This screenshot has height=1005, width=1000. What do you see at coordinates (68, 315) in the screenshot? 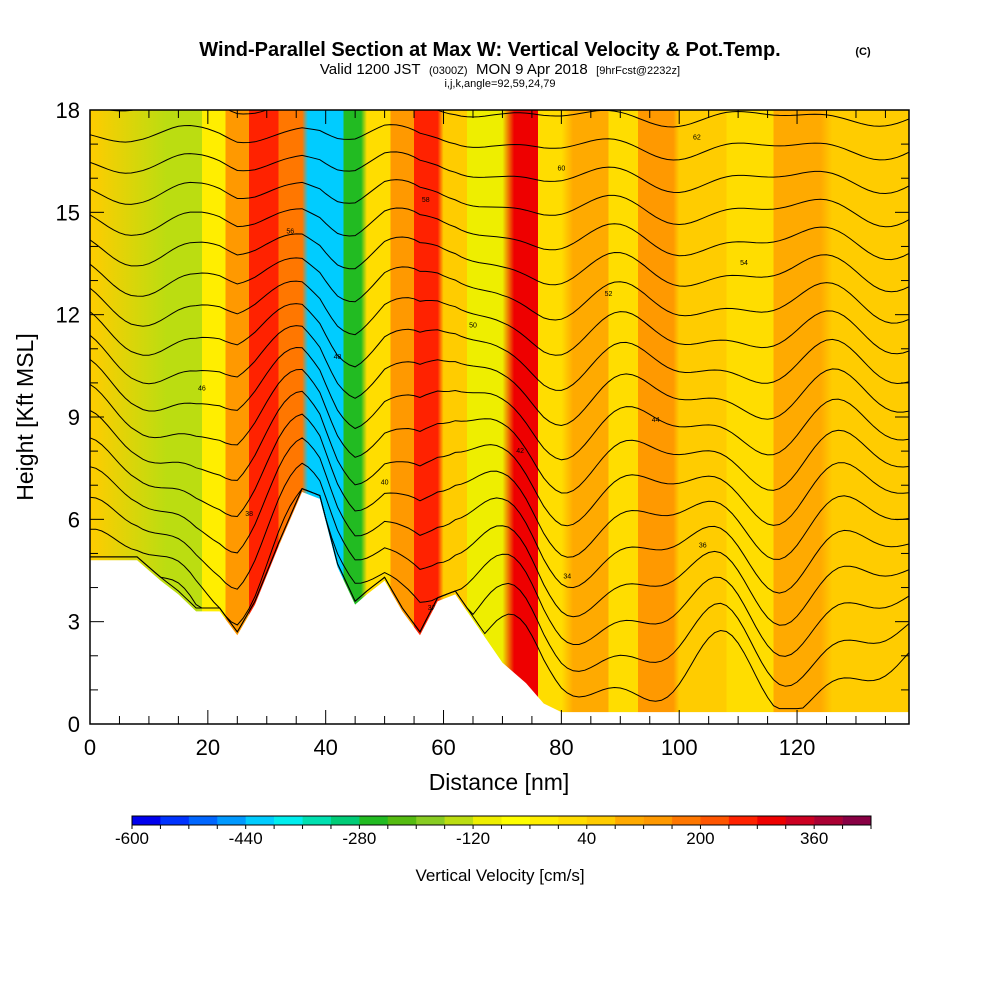
I see `y-tick-label: 12` at bounding box center [68, 315].